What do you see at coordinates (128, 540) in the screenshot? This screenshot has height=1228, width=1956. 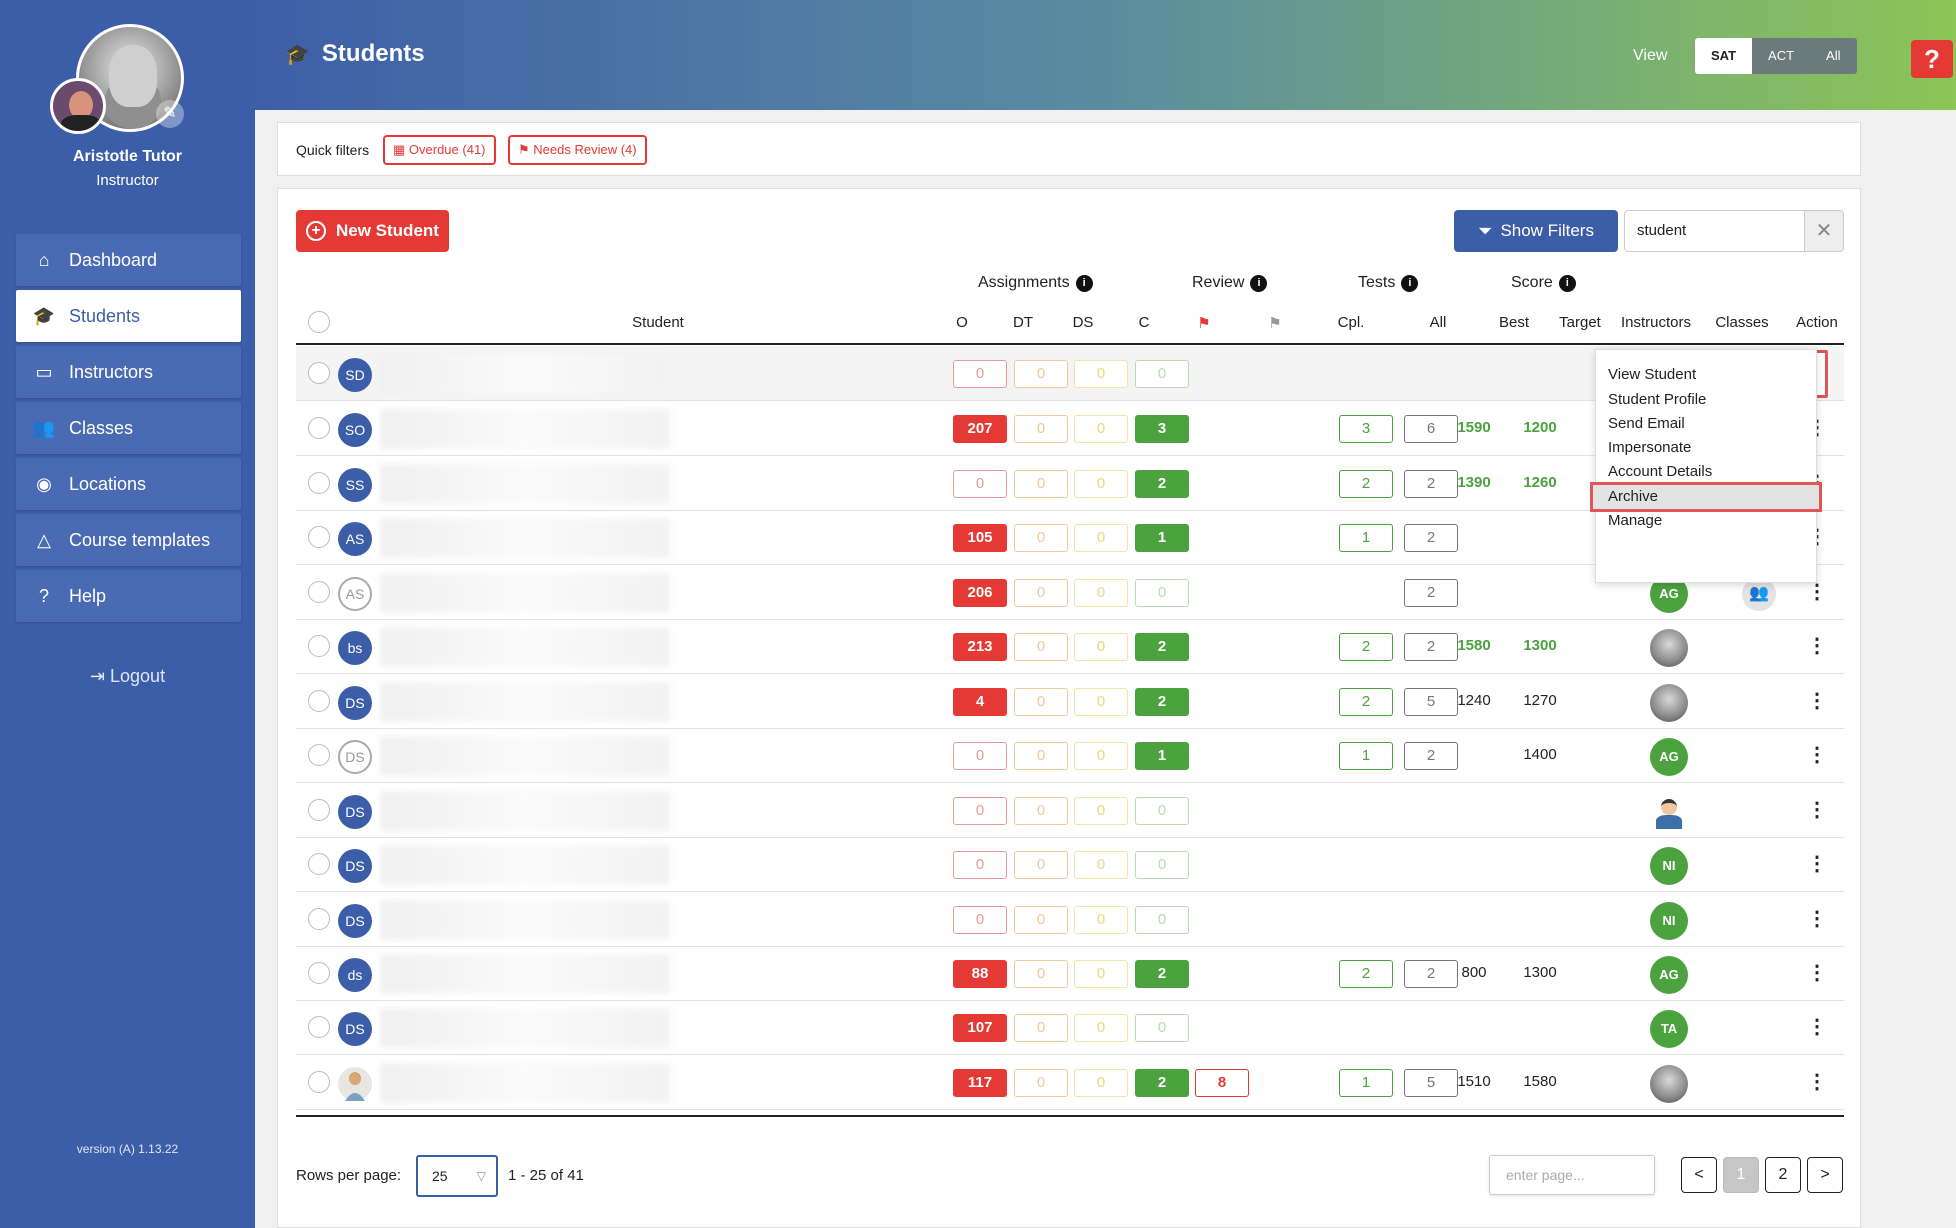 I see `sidebar-item-course-templates: △ Course templates` at bounding box center [128, 540].